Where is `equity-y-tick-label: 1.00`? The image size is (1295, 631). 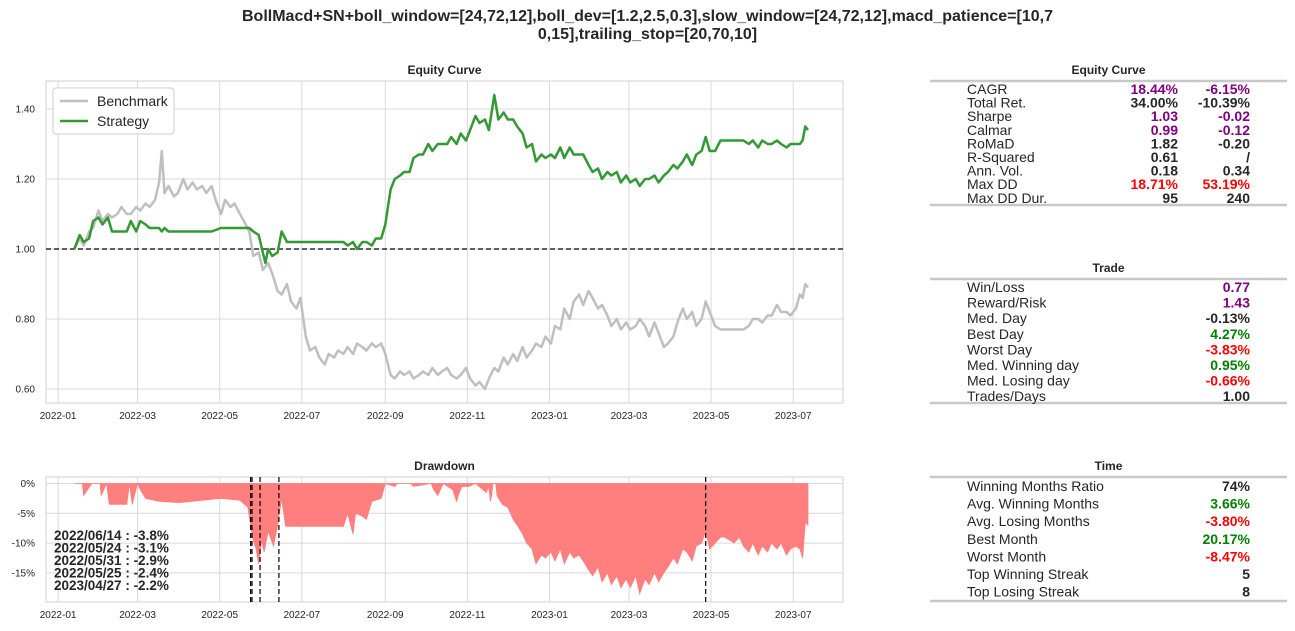
equity-y-tick-label: 1.00 is located at coordinates (26, 250).